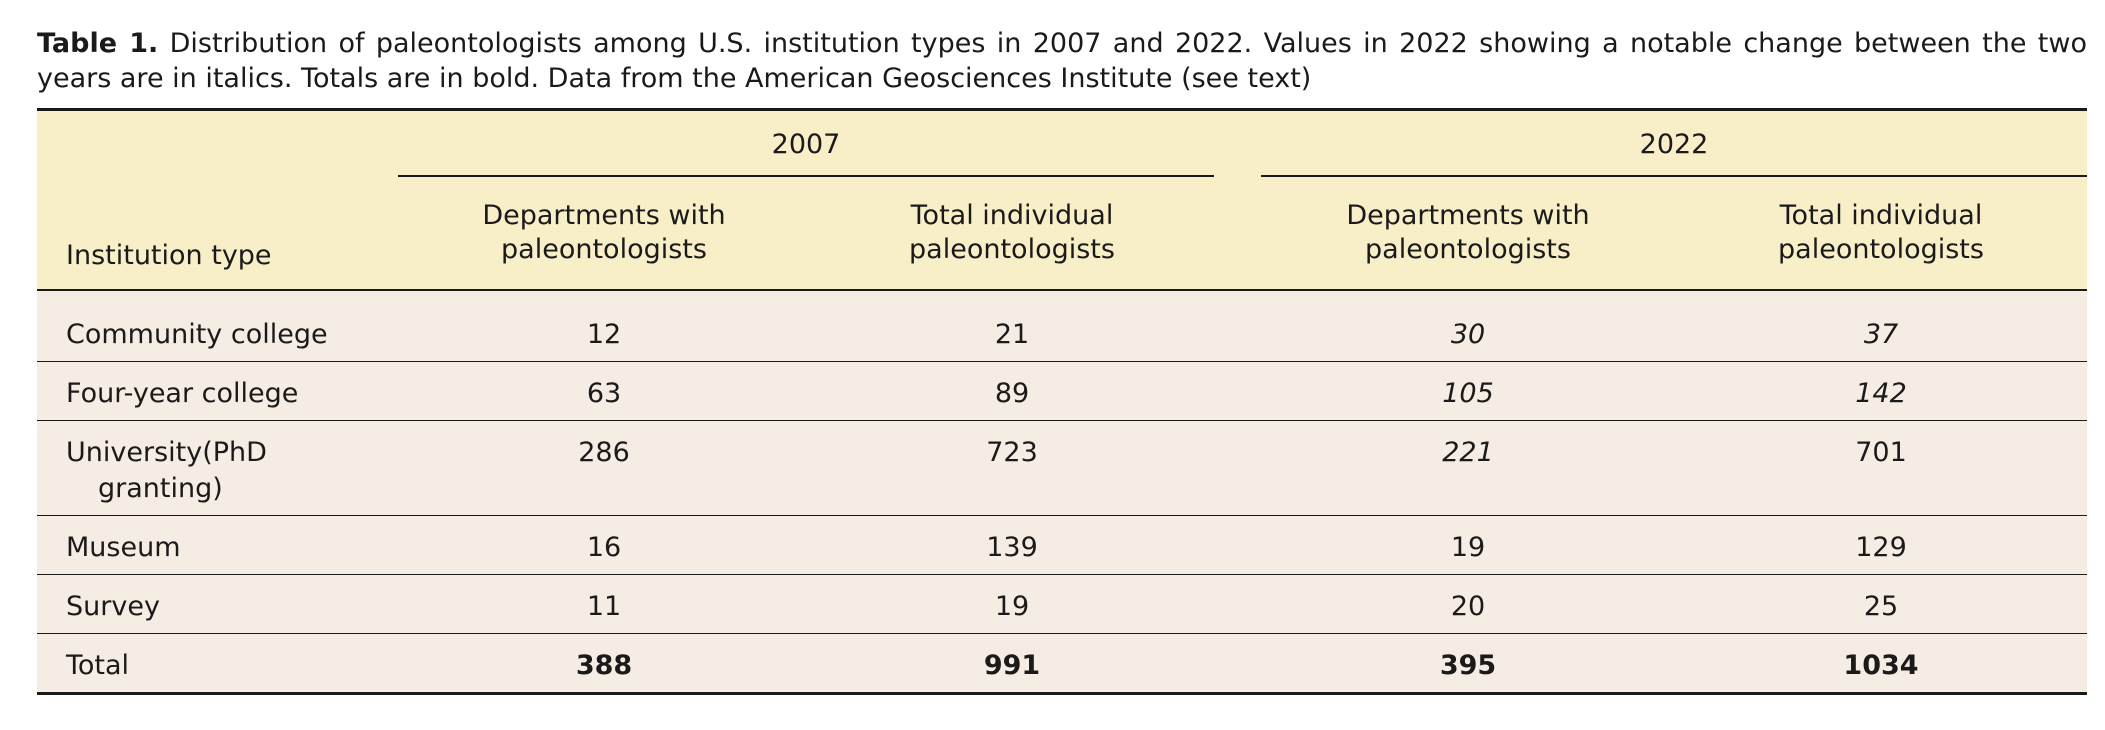 This screenshot has height=730, width=2105. I want to click on total-2007-cell: 89, so click(1012, 391).